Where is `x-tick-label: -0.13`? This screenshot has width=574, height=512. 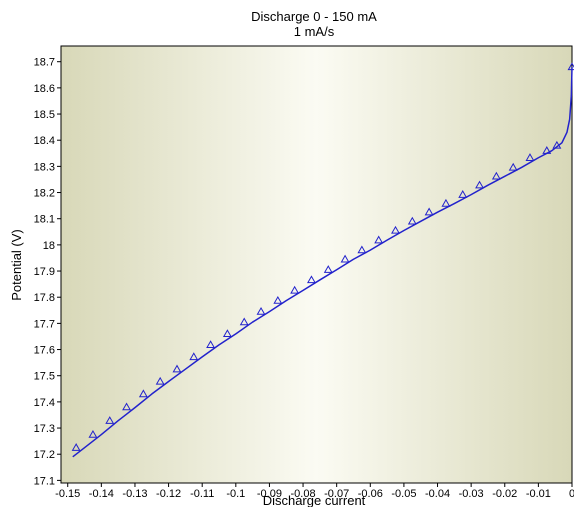
x-tick-label: -0.13 is located at coordinates (134, 494).